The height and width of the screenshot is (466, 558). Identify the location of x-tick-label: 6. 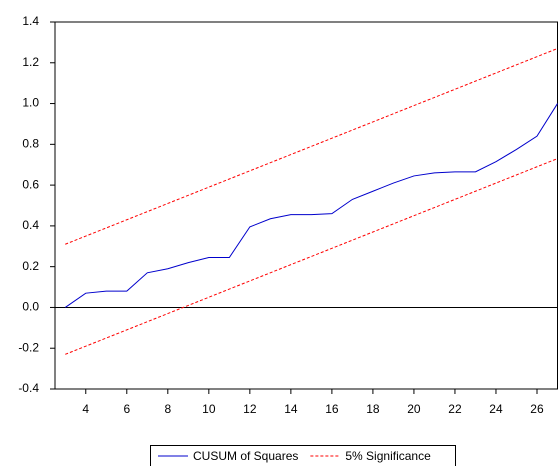
(126, 409).